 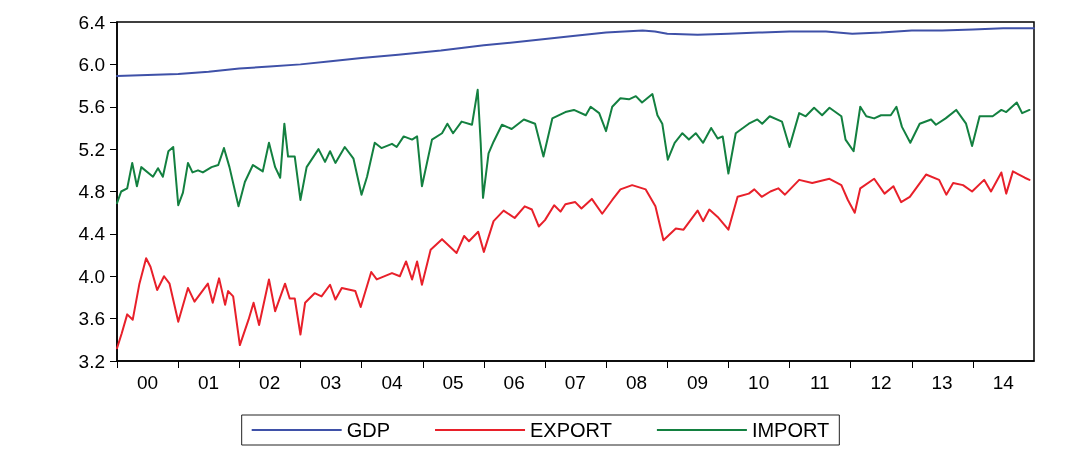 What do you see at coordinates (790, 430) in the screenshot?
I see `legend-label: IMPORT` at bounding box center [790, 430].